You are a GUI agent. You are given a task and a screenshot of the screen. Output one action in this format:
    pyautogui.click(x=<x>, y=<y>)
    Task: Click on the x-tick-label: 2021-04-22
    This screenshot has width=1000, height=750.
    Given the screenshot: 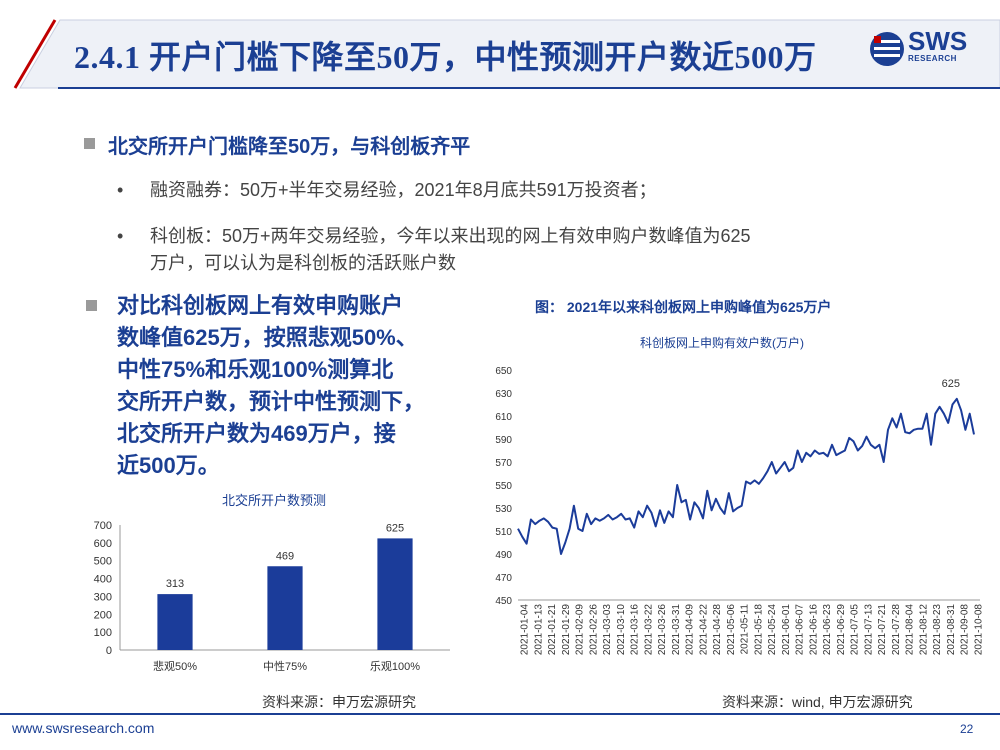 What is the action you would take?
    pyautogui.click(x=703, y=630)
    